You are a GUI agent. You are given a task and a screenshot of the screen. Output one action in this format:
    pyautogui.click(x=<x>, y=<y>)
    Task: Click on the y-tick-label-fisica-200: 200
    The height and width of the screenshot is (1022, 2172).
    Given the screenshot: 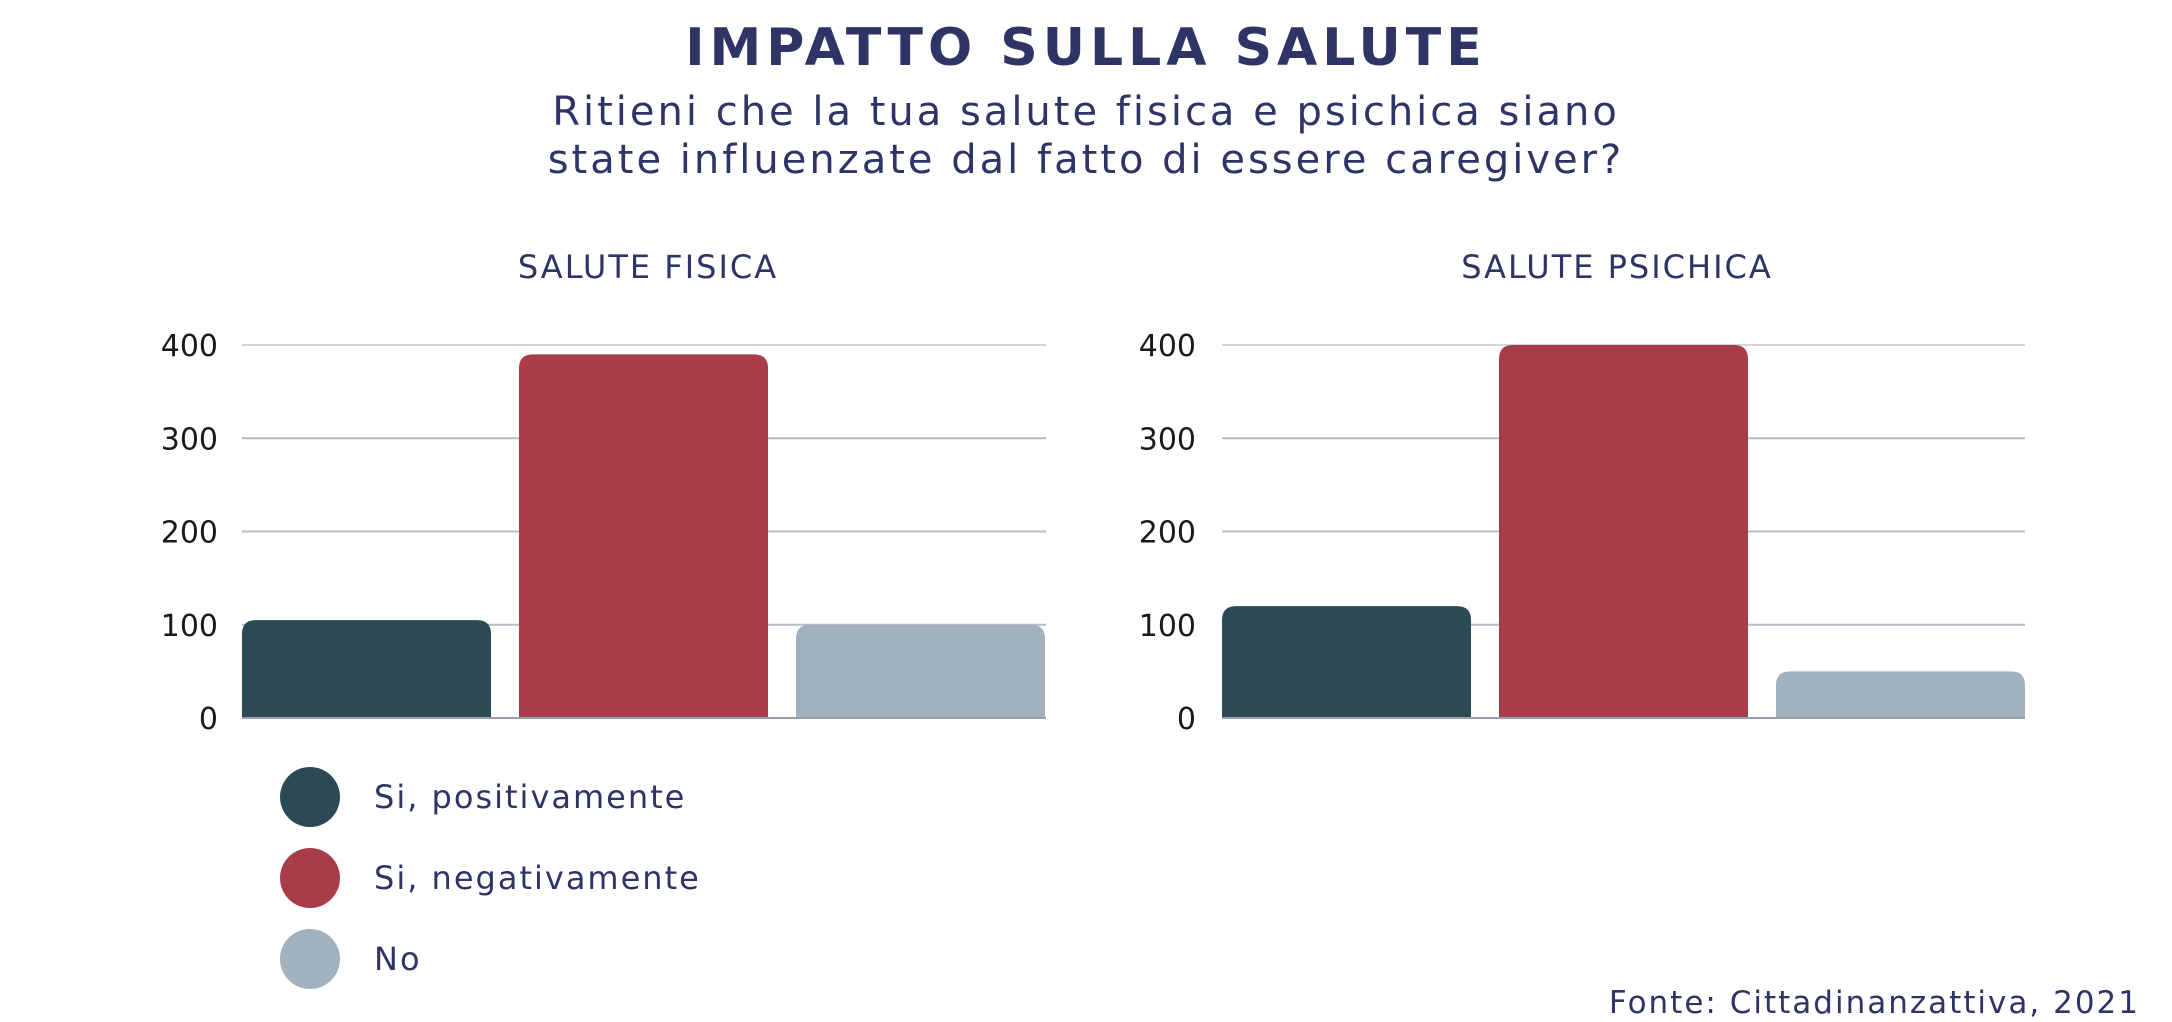 What is the action you would take?
    pyautogui.click(x=189, y=533)
    